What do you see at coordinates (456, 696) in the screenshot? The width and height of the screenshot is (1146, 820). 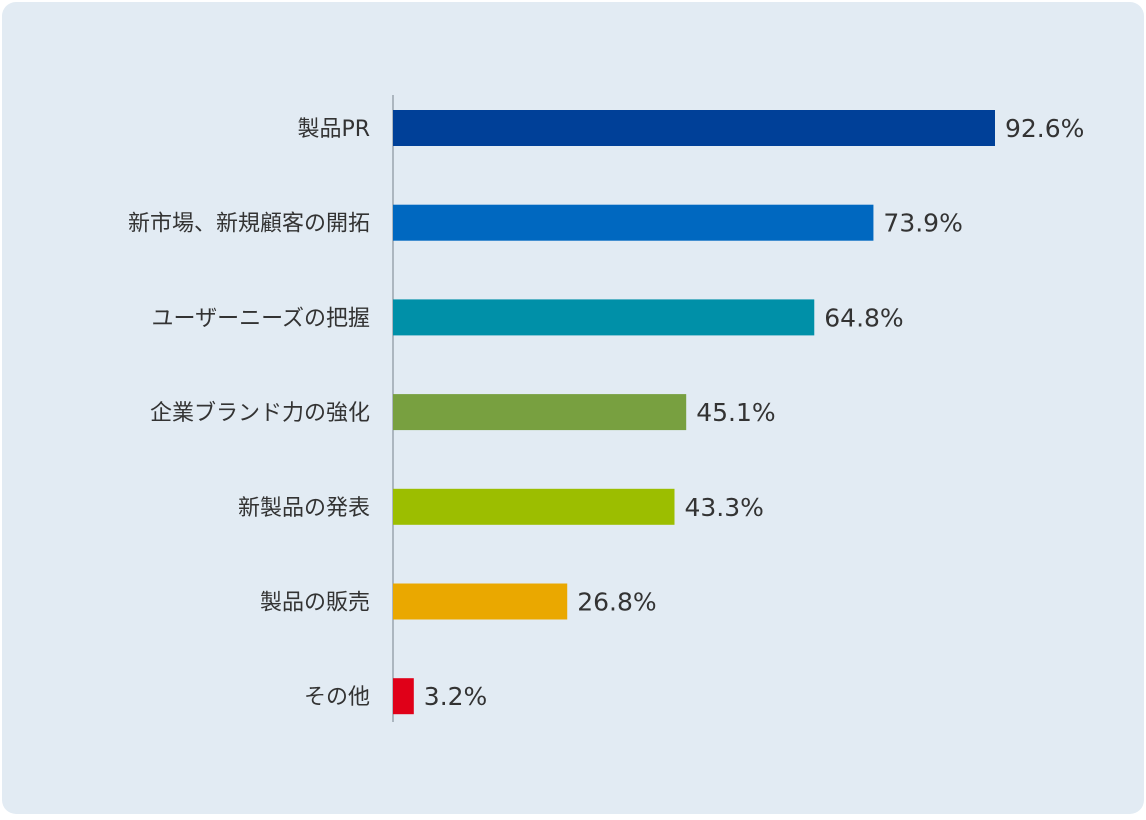 I see `value-label: 3.2%` at bounding box center [456, 696].